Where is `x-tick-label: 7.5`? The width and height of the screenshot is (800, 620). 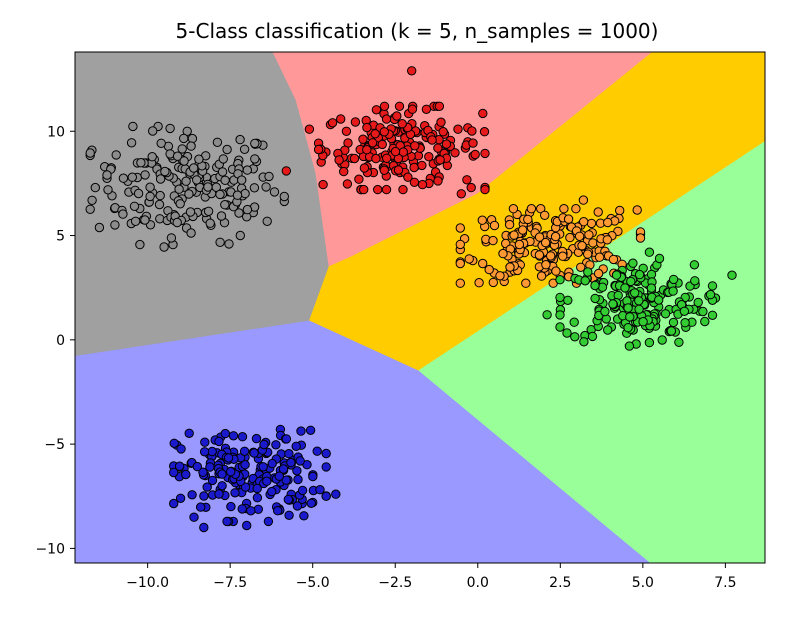 x-tick-label: 7.5 is located at coordinates (725, 583).